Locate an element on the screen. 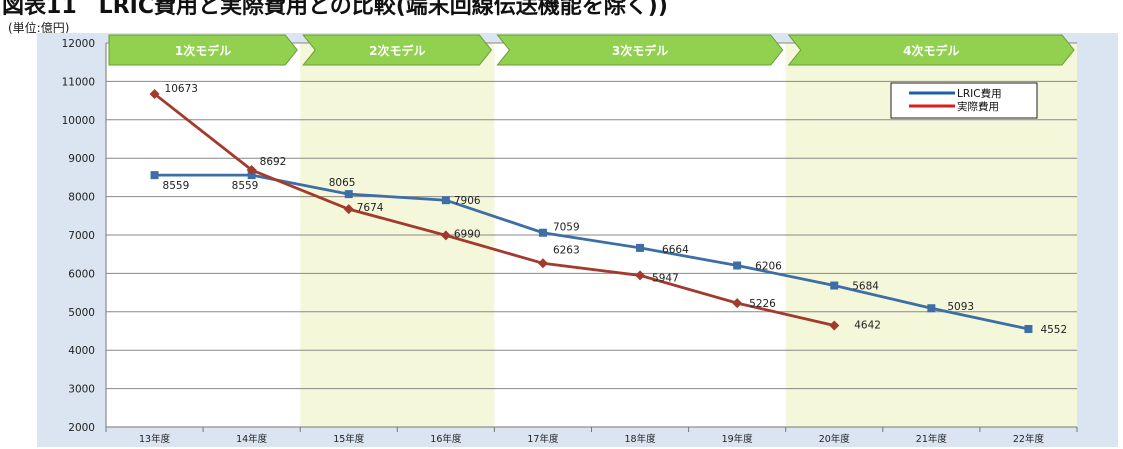  x-tick-label: 21年度 is located at coordinates (932, 439).